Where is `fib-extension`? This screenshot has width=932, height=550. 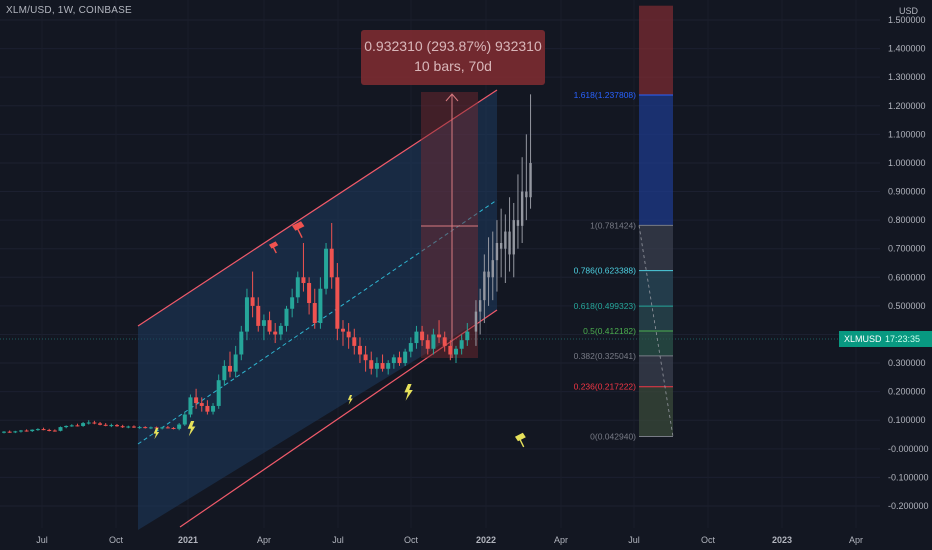
fib-extension is located at coordinates (656, 221).